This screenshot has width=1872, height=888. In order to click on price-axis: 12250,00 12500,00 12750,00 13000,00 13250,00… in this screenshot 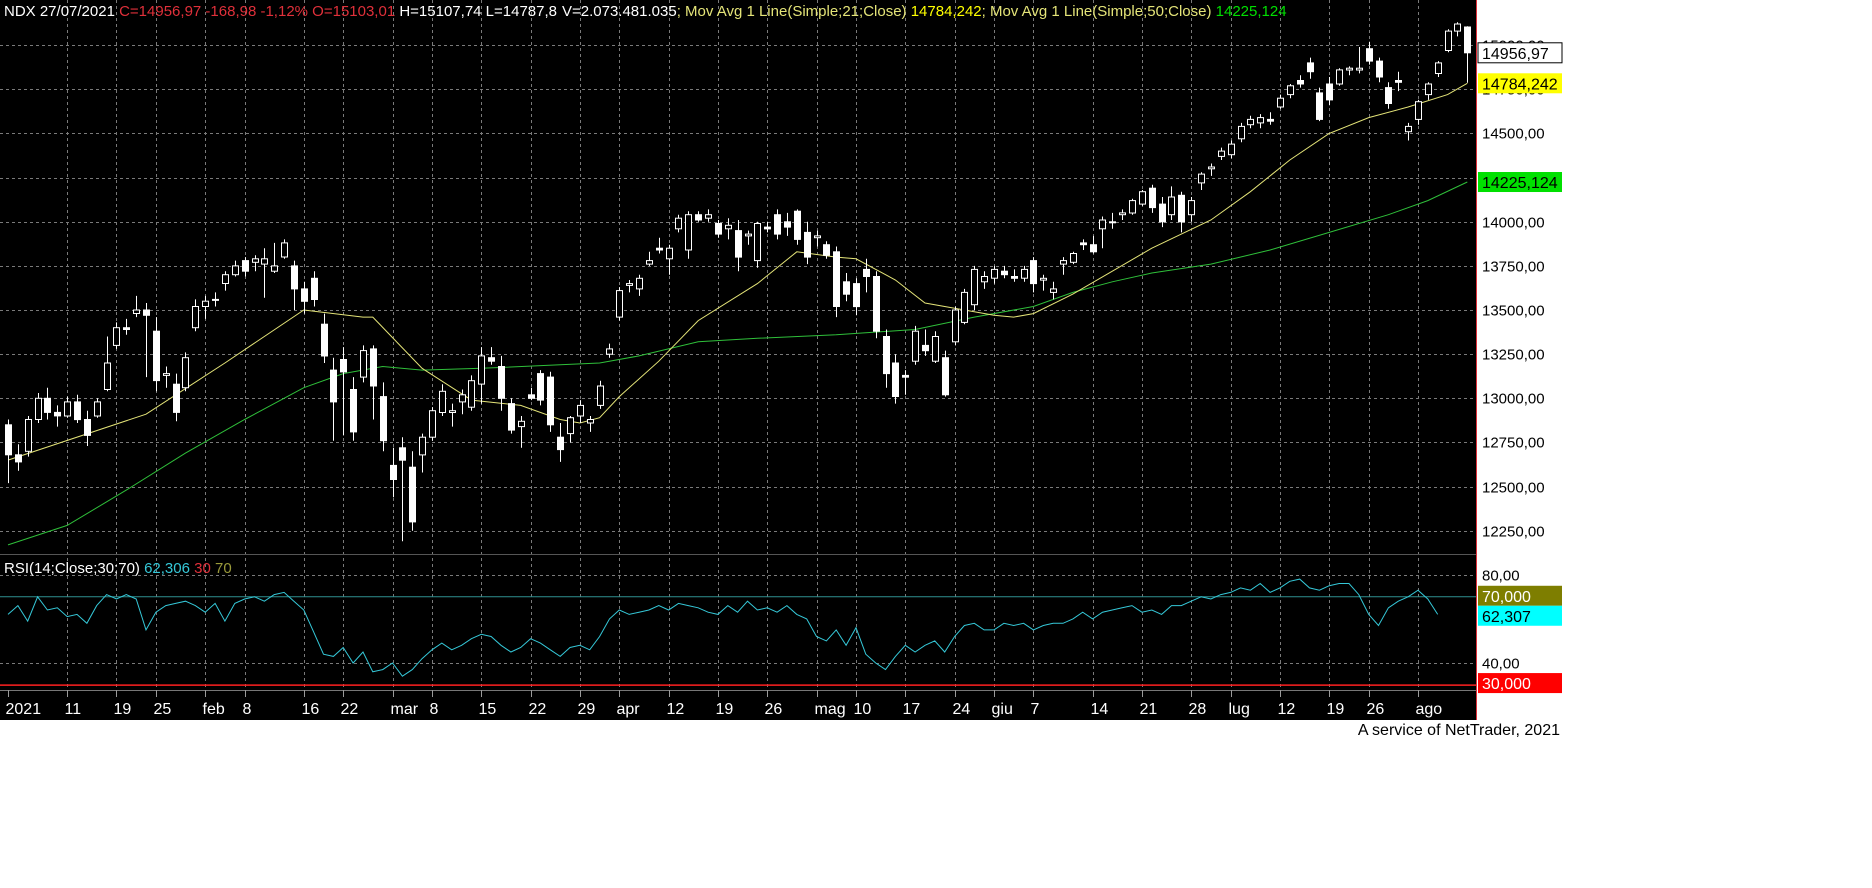, I will do `click(1520, 366)`.